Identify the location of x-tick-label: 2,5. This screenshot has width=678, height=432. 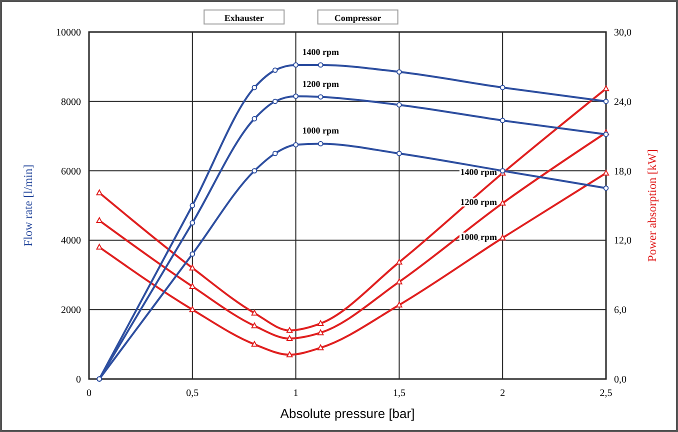
(606, 393).